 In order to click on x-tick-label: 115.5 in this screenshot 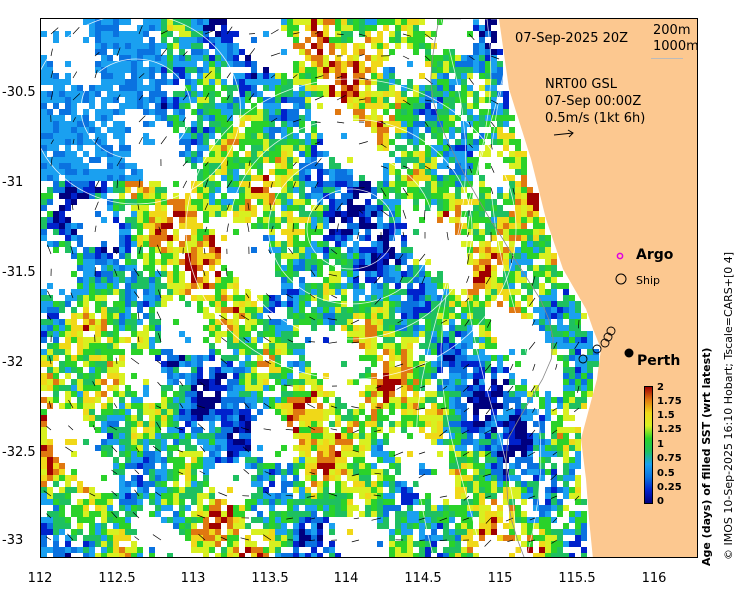, I will do `click(577, 578)`.